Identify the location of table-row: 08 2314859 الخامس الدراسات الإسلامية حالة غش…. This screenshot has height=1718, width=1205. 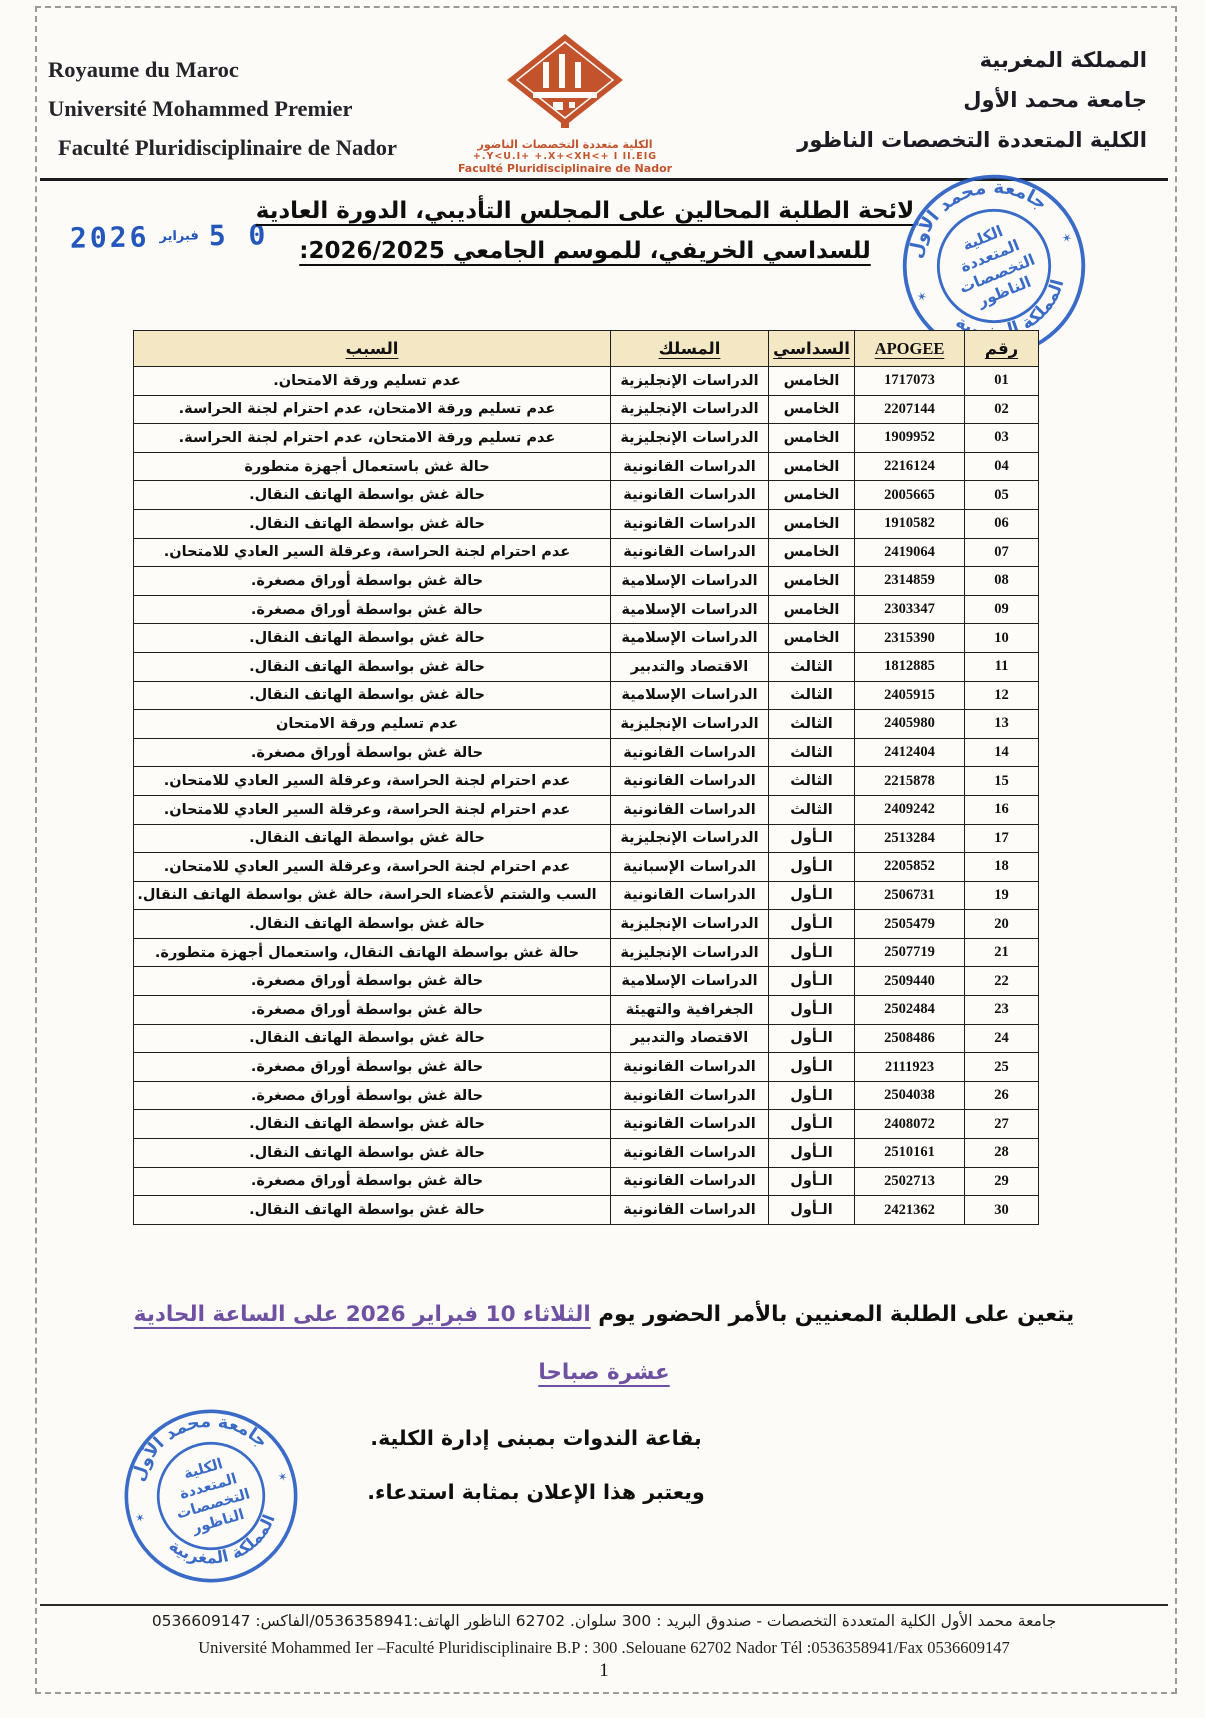
(586, 581).